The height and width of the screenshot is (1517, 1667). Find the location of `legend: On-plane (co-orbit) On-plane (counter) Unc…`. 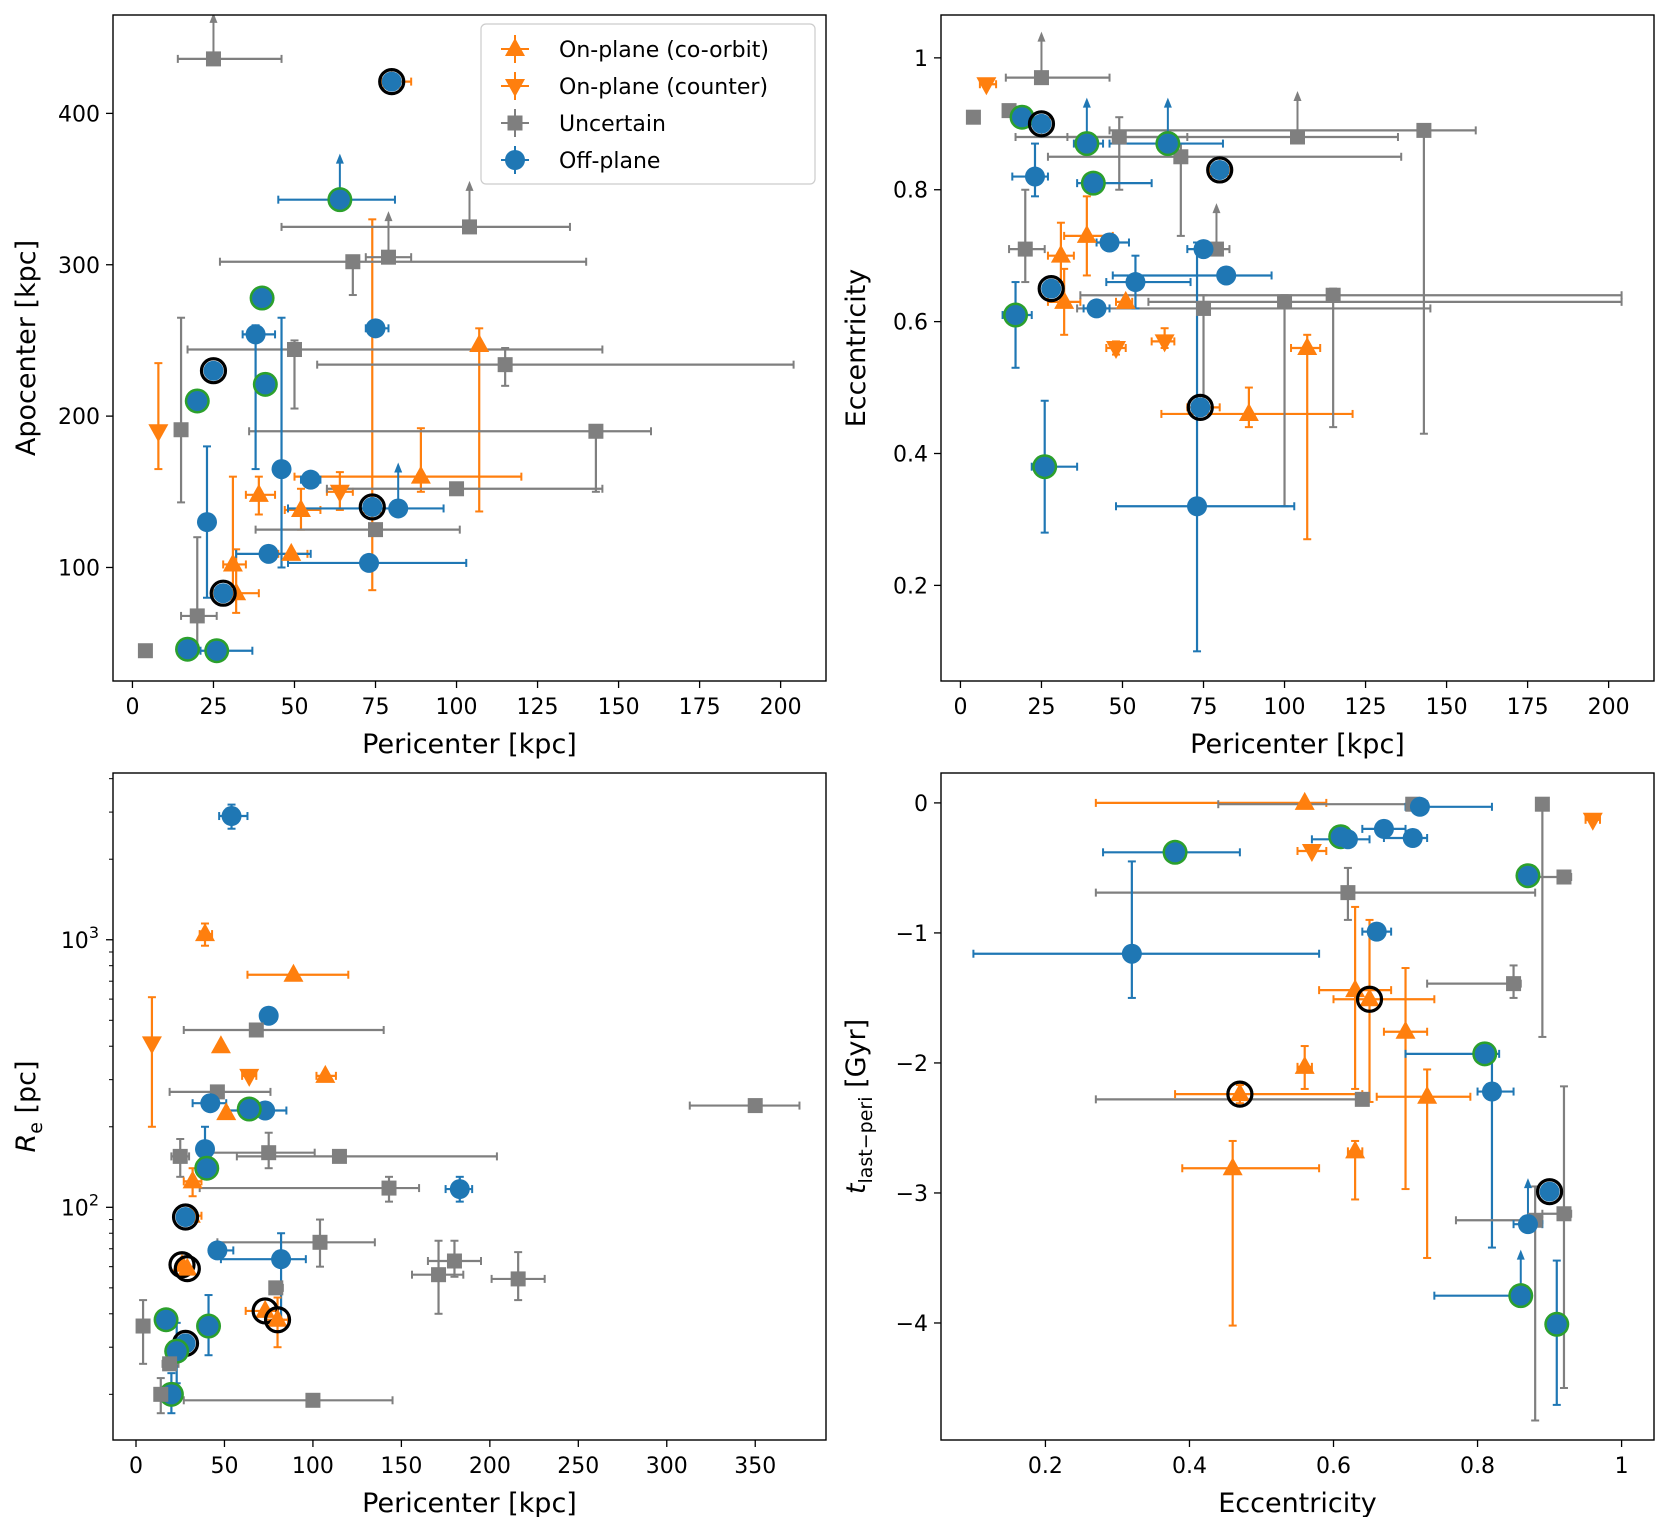

legend: On-plane (co-orbit) On-plane (counter) Unc… is located at coordinates (648, 104).